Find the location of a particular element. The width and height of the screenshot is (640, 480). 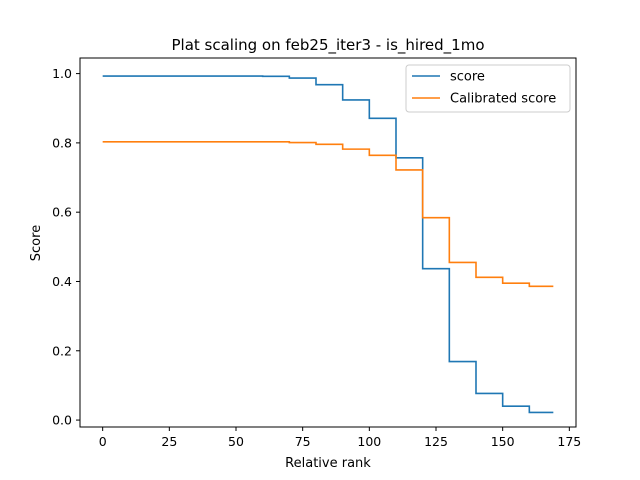

y-tick-label: 0.0 is located at coordinates (62, 420).